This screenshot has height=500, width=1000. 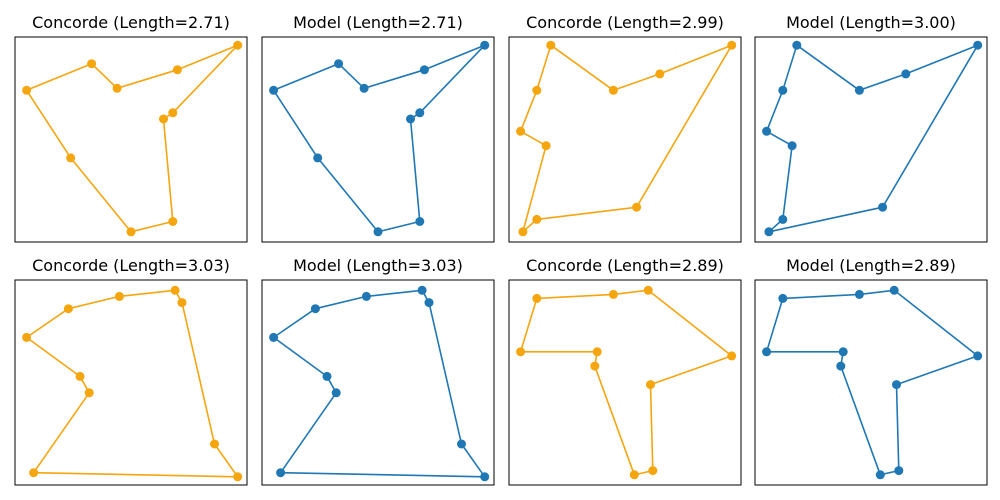 What do you see at coordinates (871, 22) in the screenshot?
I see `panel-title: Model (Length=3.00)` at bounding box center [871, 22].